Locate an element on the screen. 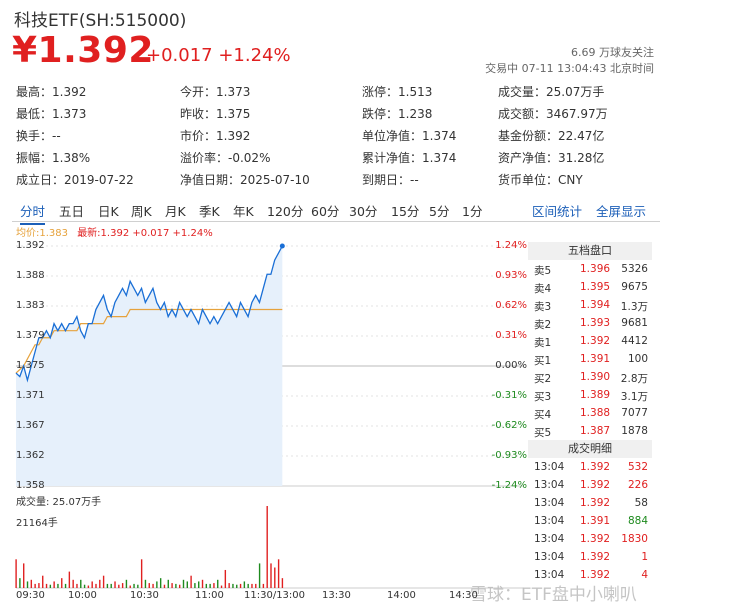  trade-volume: 58 is located at coordinates (641, 503).